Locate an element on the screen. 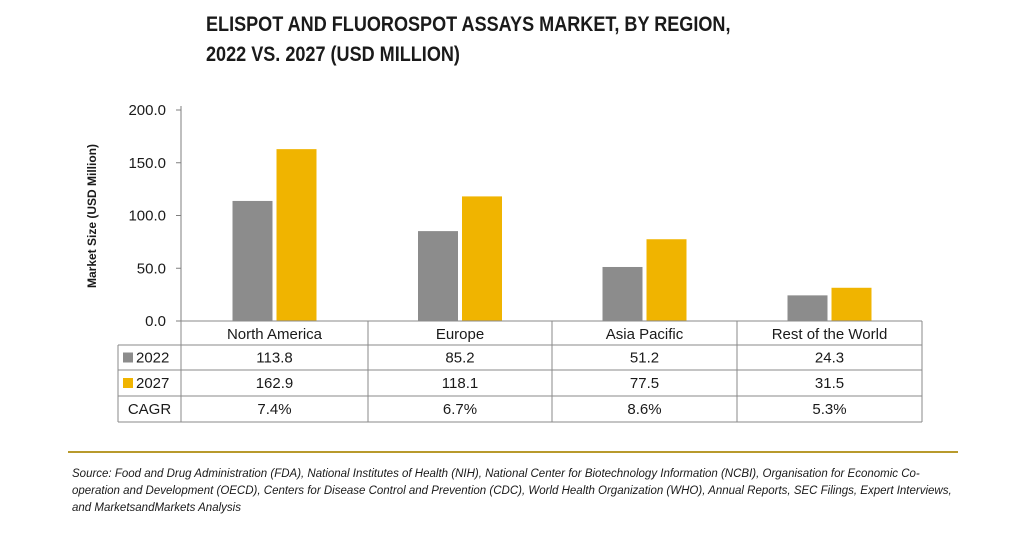 The image size is (1024, 536). x-category-label: Europe is located at coordinates (460, 334).